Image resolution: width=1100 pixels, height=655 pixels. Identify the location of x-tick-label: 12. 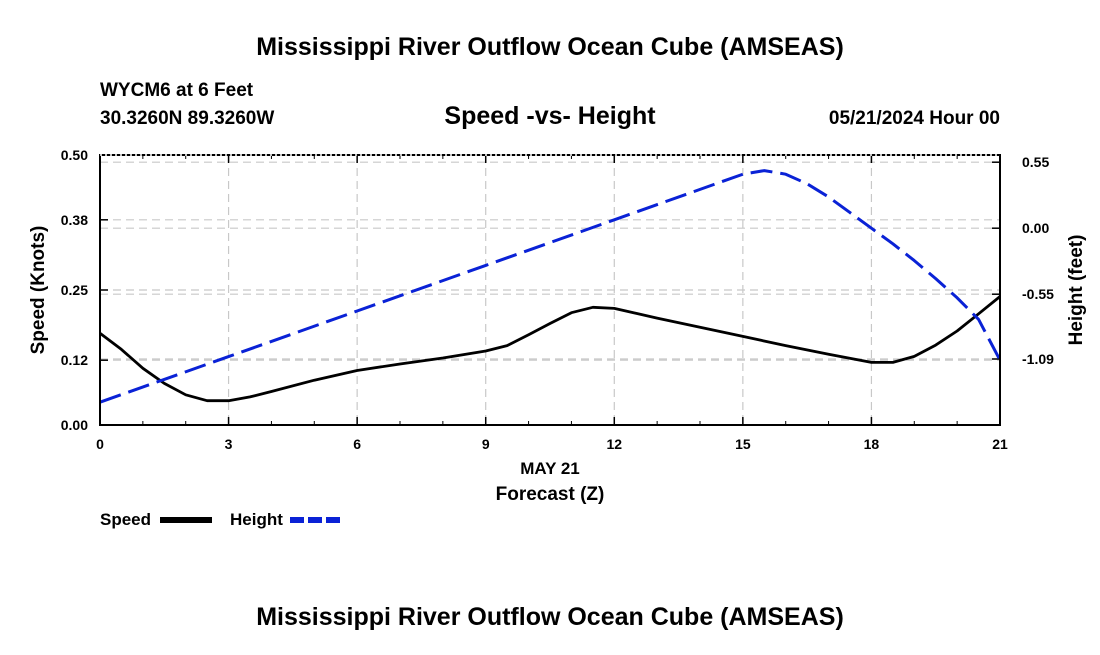
(614, 444).